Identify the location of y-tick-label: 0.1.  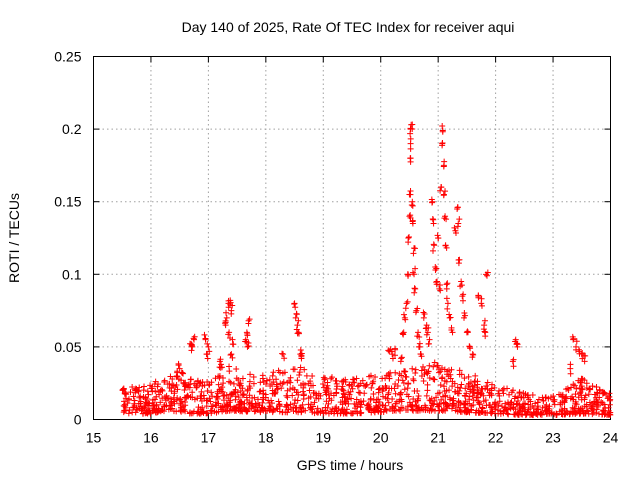
(72, 274).